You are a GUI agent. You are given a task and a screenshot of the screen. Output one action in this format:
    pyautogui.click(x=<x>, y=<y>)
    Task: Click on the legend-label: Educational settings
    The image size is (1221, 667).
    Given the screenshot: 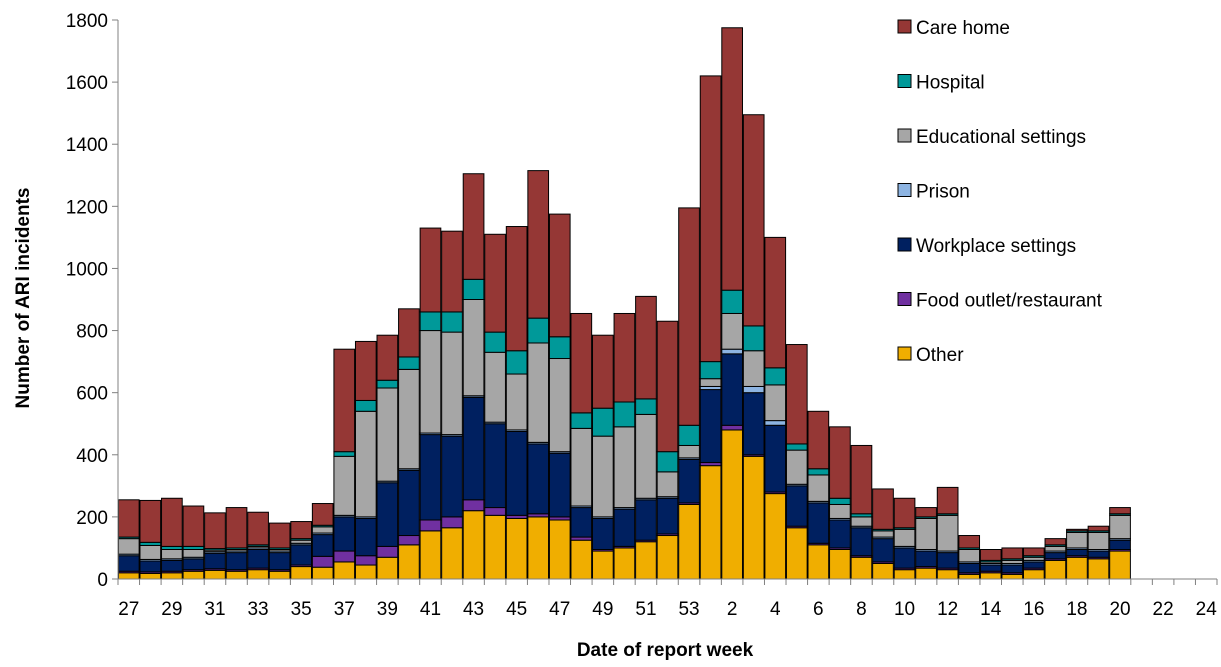 What is the action you would take?
    pyautogui.click(x=1001, y=137)
    